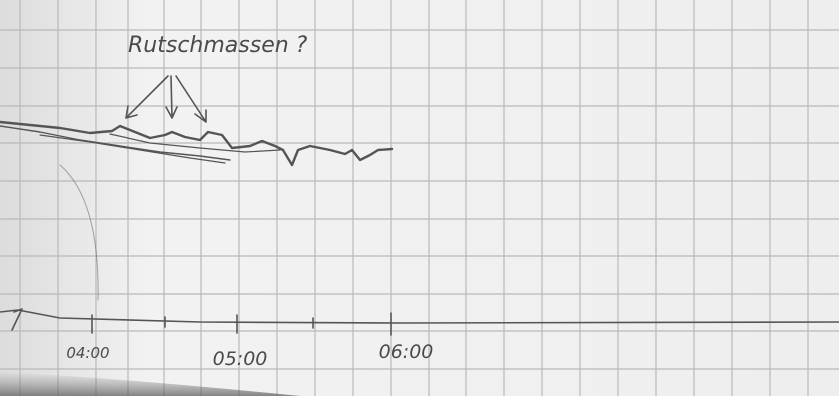 This screenshot has width=839, height=396. Describe the element at coordinates (406, 352) in the screenshot. I see `axis-label: 06:00` at that location.